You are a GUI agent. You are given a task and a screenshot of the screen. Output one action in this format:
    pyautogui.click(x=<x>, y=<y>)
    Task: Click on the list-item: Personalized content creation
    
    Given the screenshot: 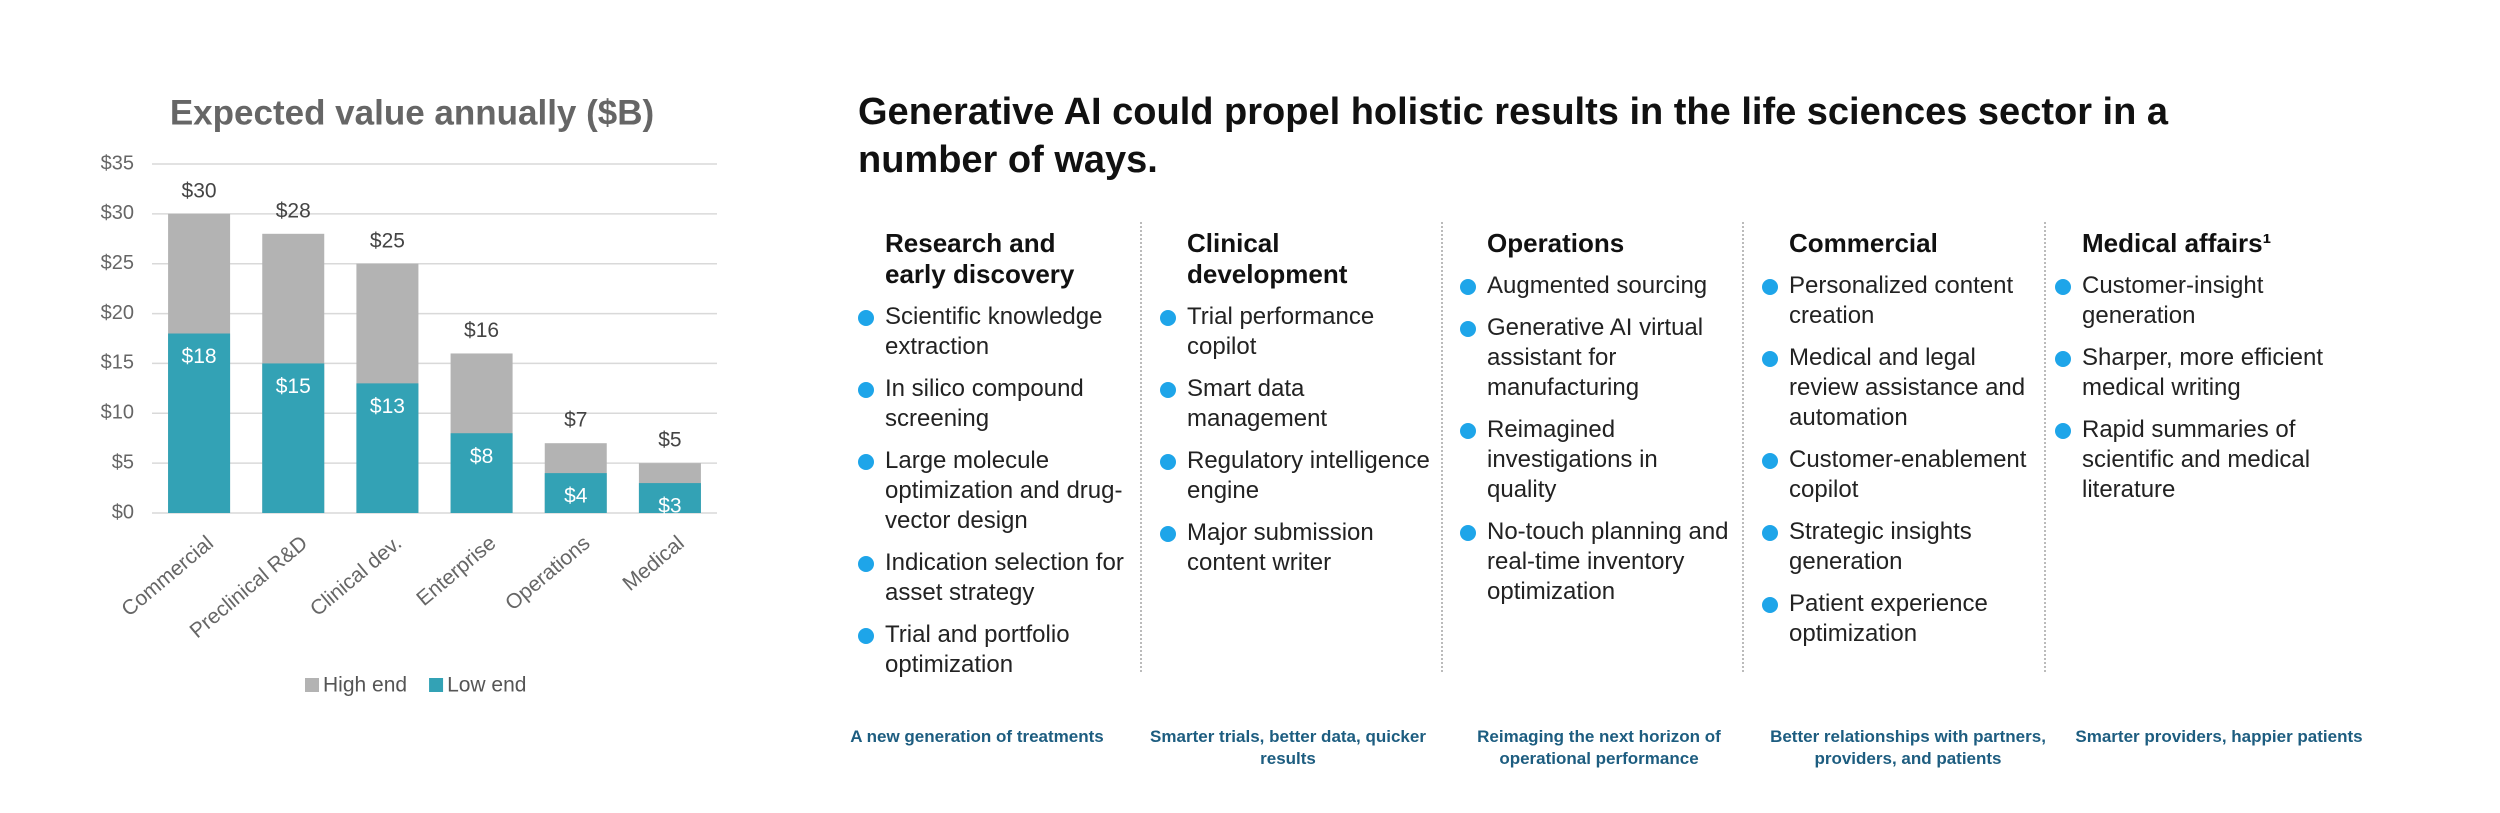 What is the action you would take?
    pyautogui.click(x=1898, y=301)
    